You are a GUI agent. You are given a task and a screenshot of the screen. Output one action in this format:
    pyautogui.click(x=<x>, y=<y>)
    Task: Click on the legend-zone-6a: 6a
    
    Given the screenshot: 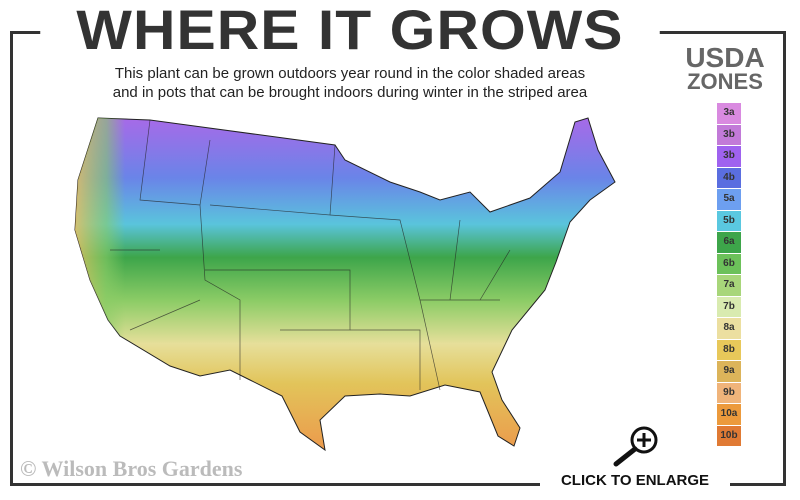 What is the action you would take?
    pyautogui.click(x=729, y=242)
    